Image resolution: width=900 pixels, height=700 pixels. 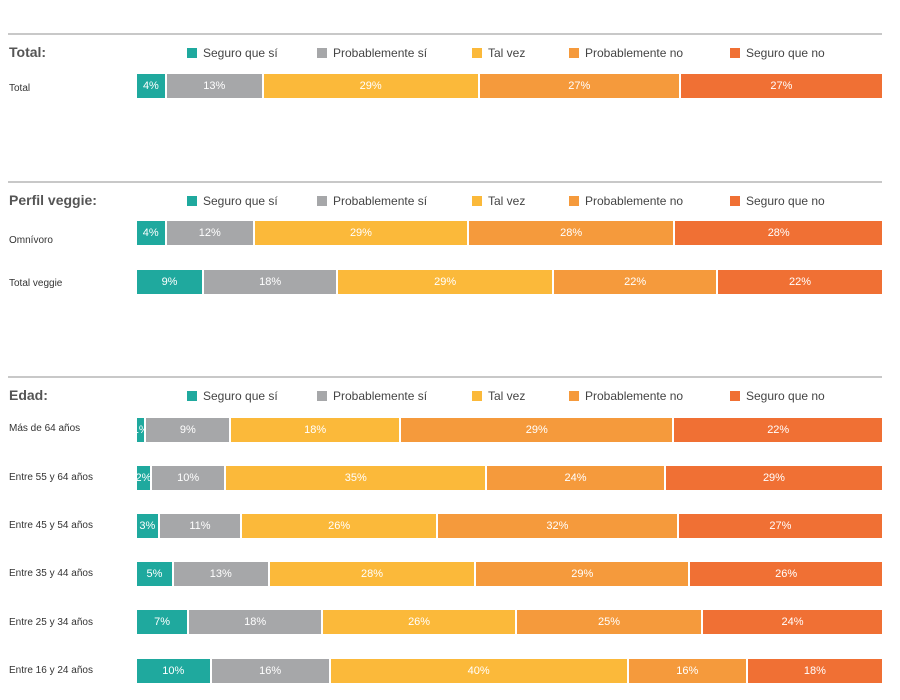 I want to click on segment-seguro-si: 10%, so click(x=174, y=671).